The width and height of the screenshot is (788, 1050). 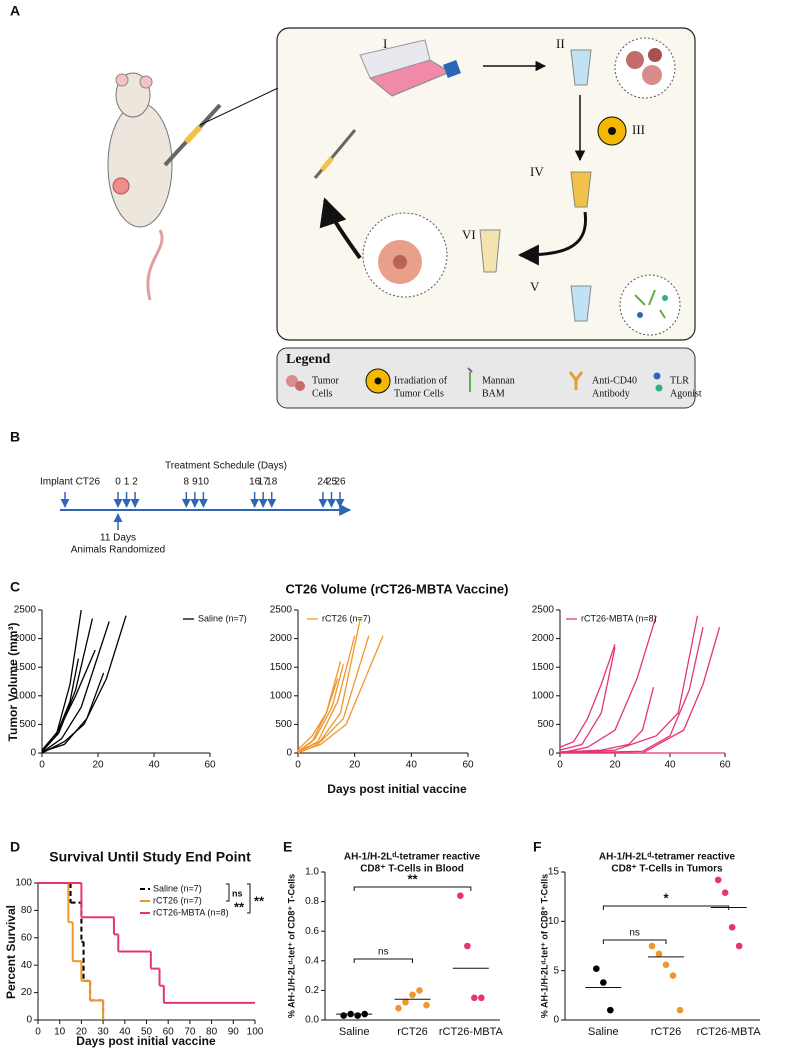 What do you see at coordinates (287, 847) in the screenshot?
I see `panel-label: E` at bounding box center [287, 847].